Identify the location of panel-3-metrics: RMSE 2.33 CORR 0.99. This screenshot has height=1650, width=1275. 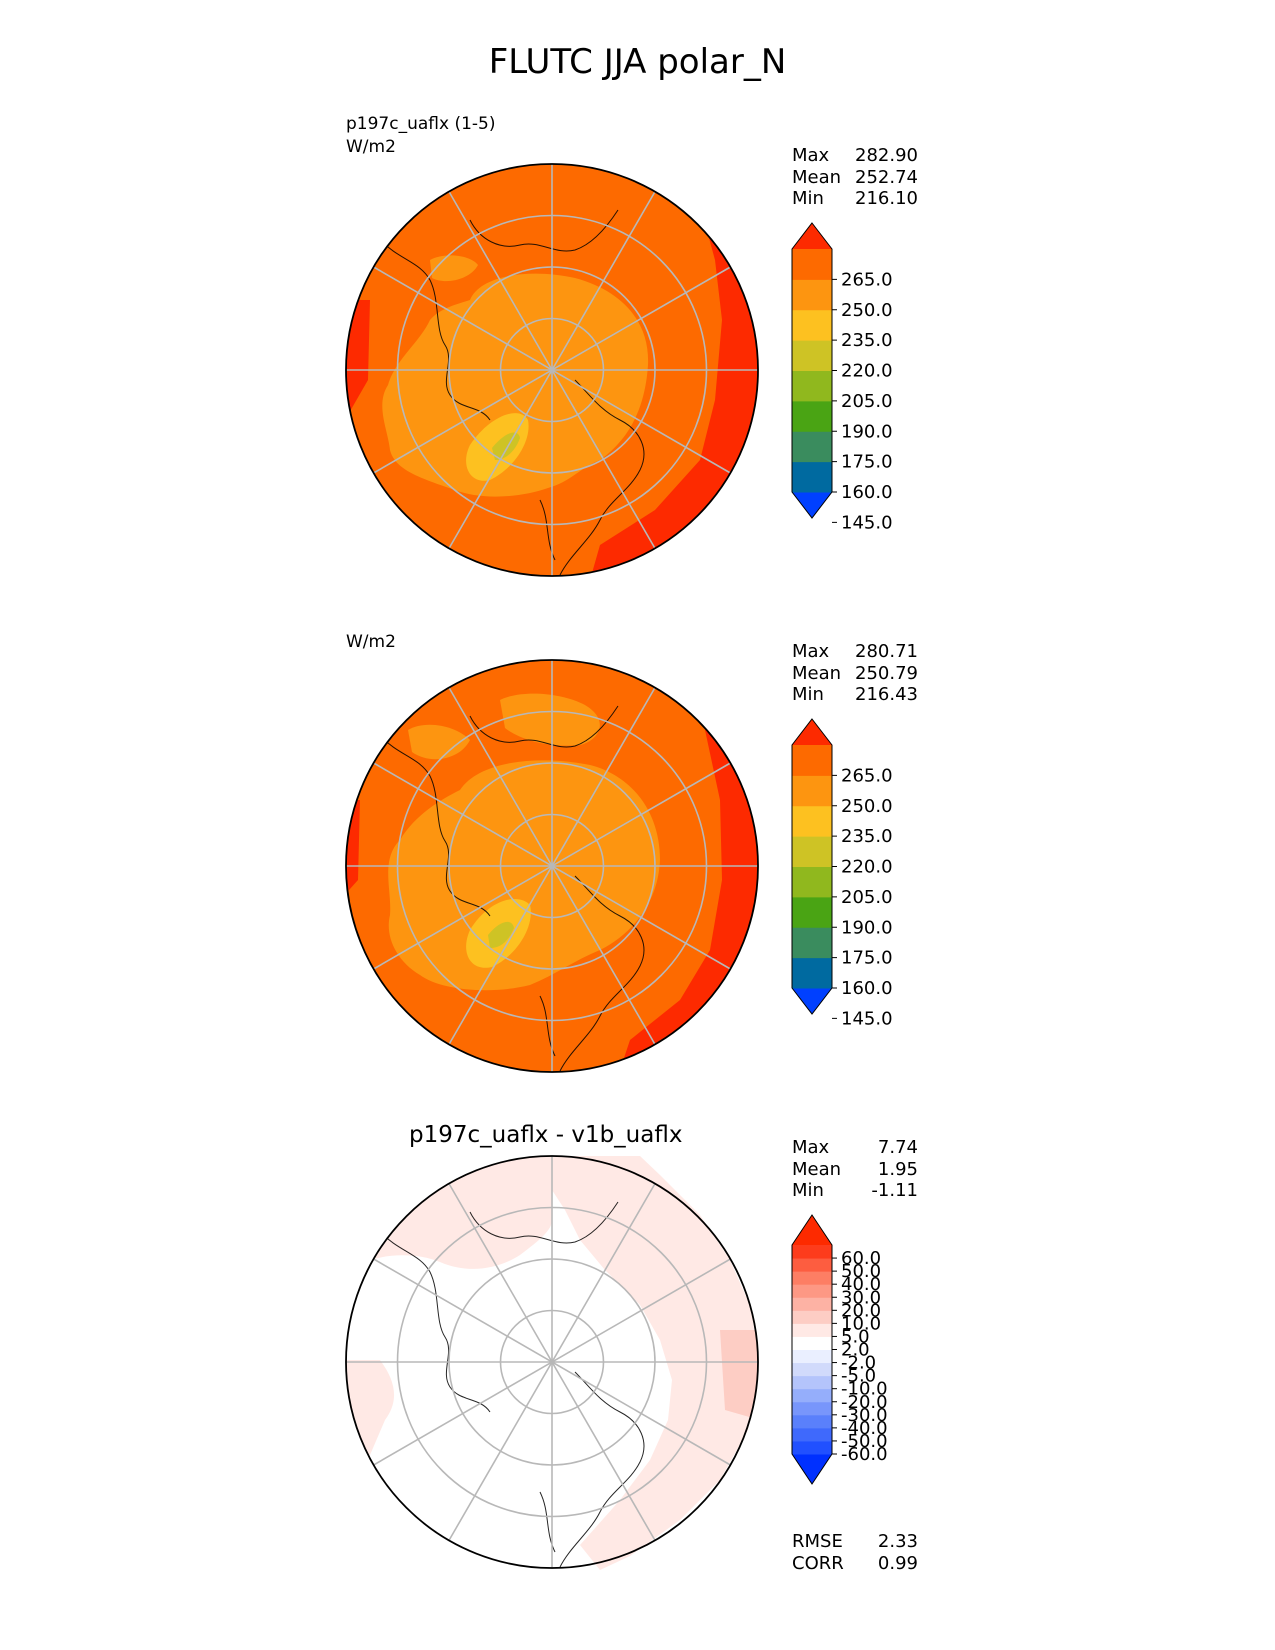
(855, 1552).